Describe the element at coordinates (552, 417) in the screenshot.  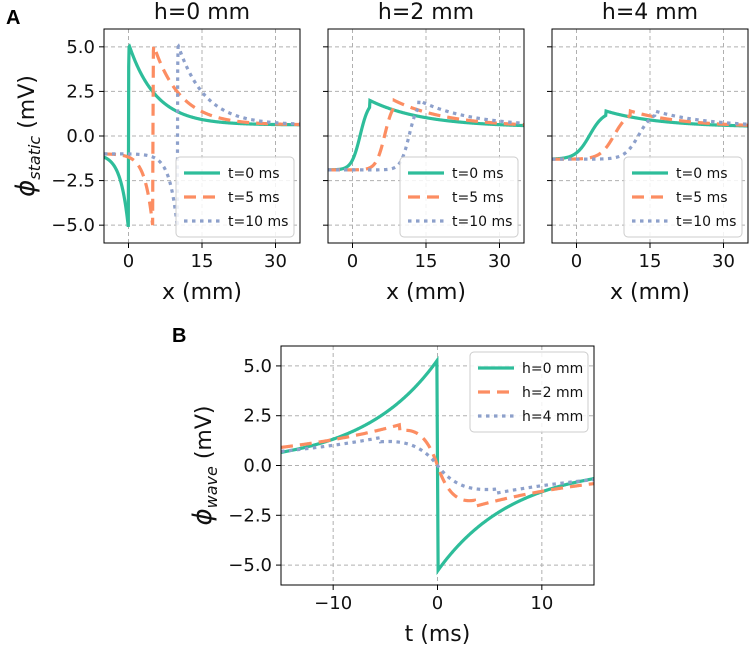
I see `legend-label: h=4 mm` at that location.